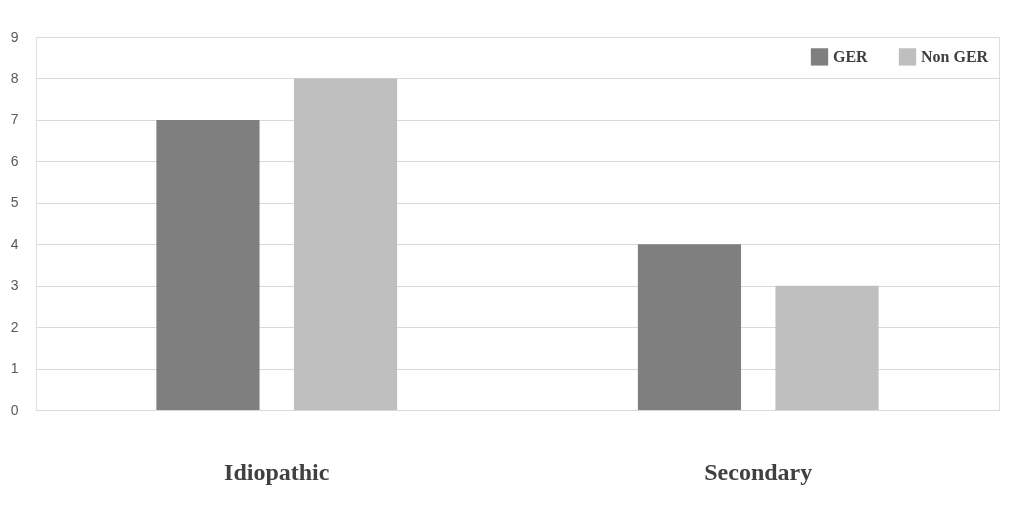 The width and height of the screenshot is (1009, 524). Describe the element at coordinates (277, 471) in the screenshot. I see `x-tick-label: Idiopathic` at that location.